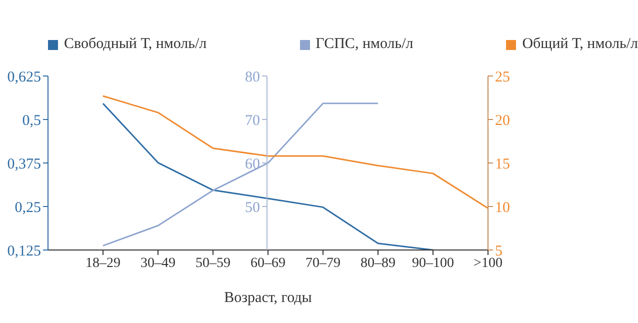 This screenshot has height=323, width=638. I want to click on y-tick-label: 0,125, so click(24, 251).